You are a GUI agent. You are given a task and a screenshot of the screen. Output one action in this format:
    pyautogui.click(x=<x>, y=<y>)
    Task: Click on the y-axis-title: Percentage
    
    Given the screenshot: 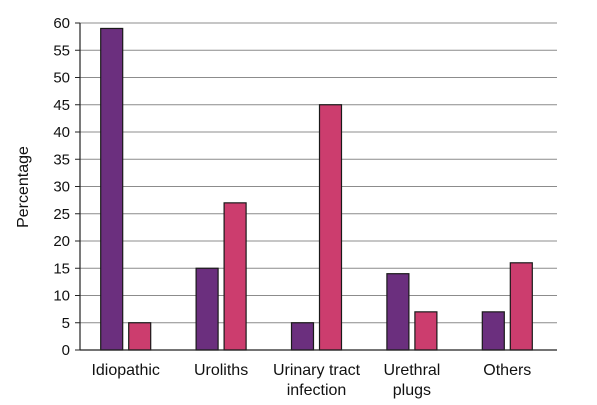 What is the action you would take?
    pyautogui.click(x=23, y=187)
    